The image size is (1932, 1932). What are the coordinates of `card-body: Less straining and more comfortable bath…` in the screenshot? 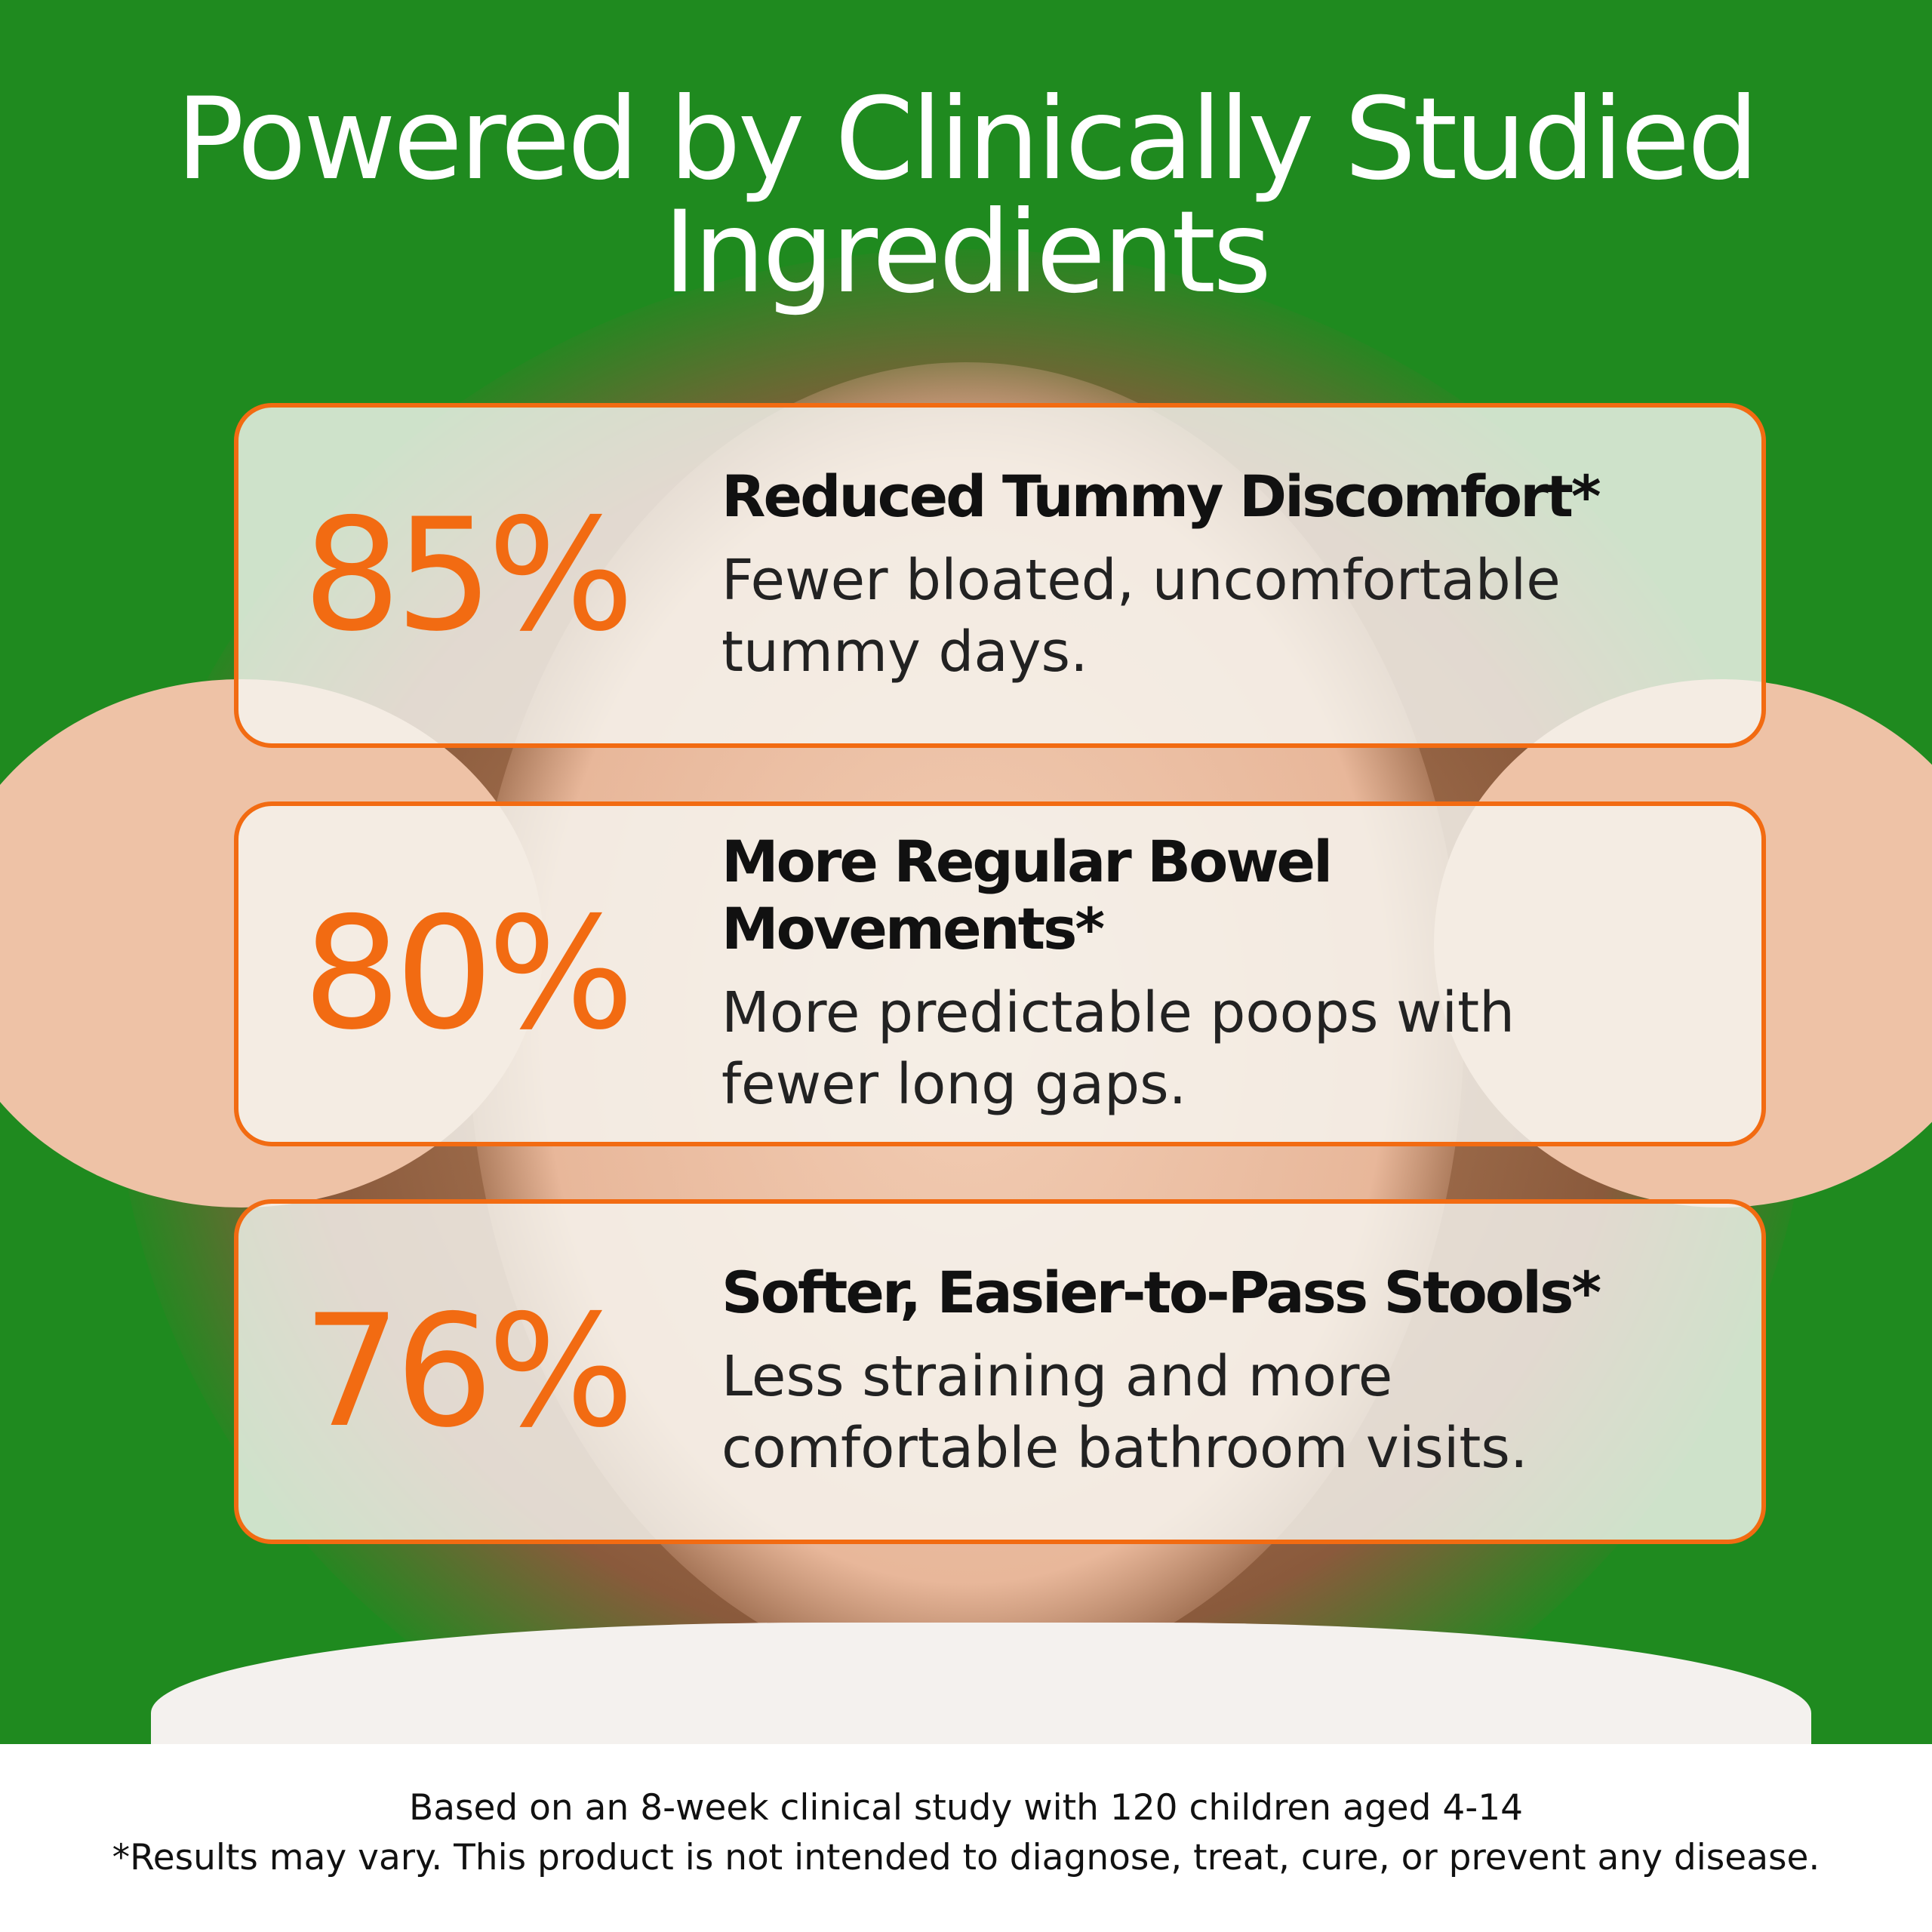 It's located at (1124, 1412).